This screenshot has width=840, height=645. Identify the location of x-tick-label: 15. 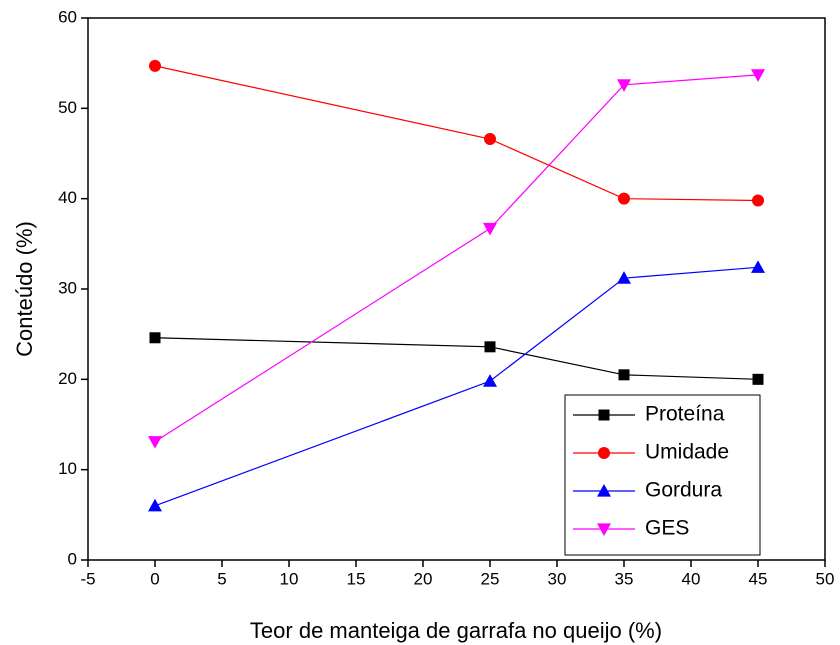
(356, 578).